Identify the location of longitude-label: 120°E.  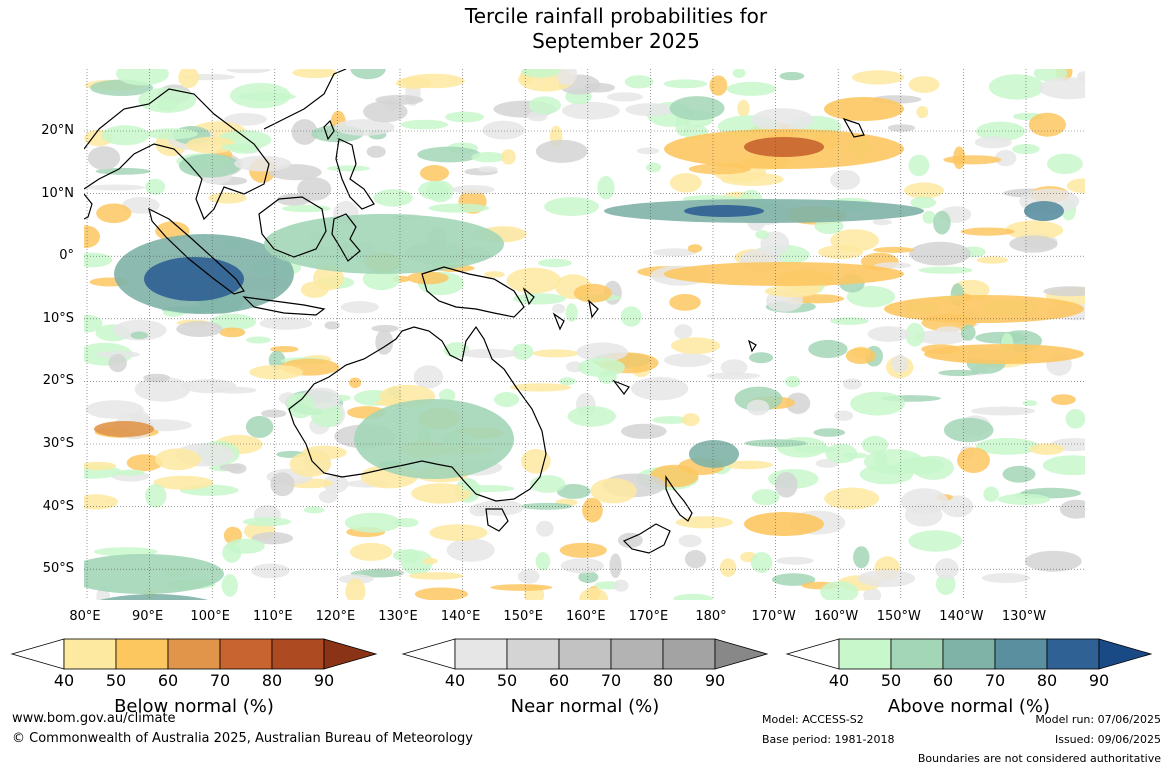
(335, 616).